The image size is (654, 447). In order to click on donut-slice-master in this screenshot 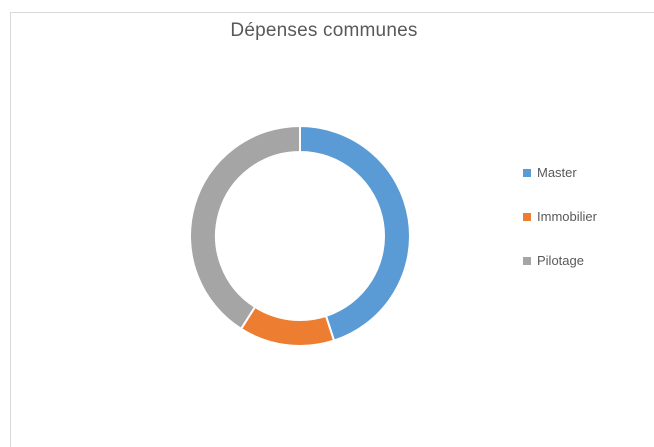, I will do `click(355, 233)`.